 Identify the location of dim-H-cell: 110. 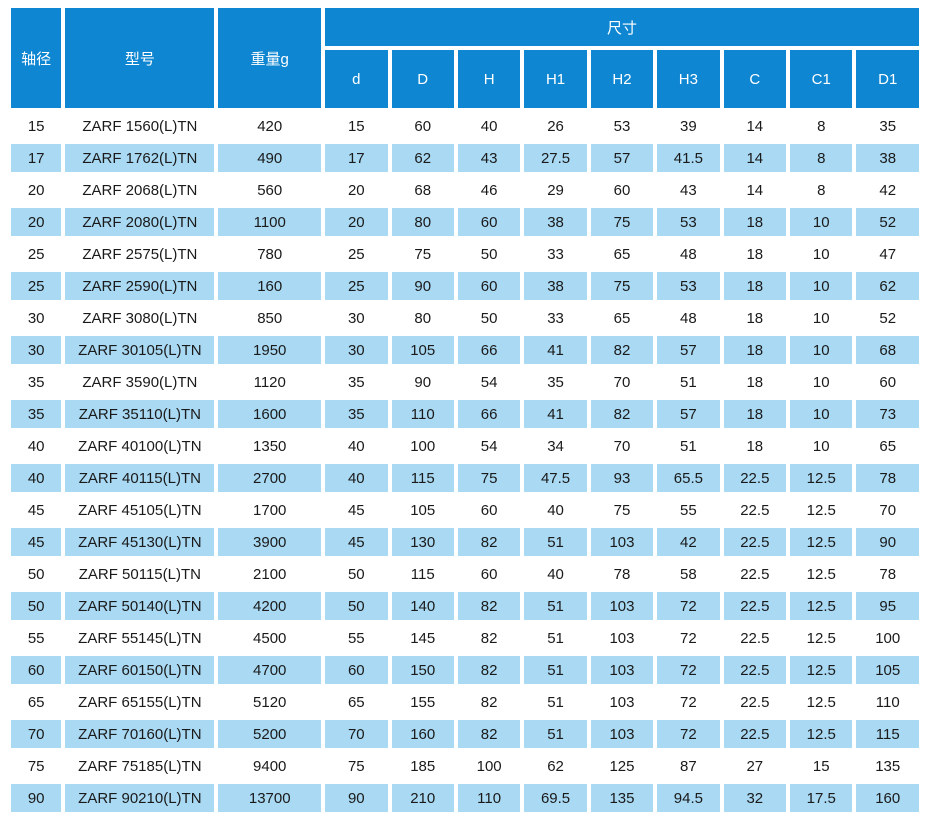
(489, 798).